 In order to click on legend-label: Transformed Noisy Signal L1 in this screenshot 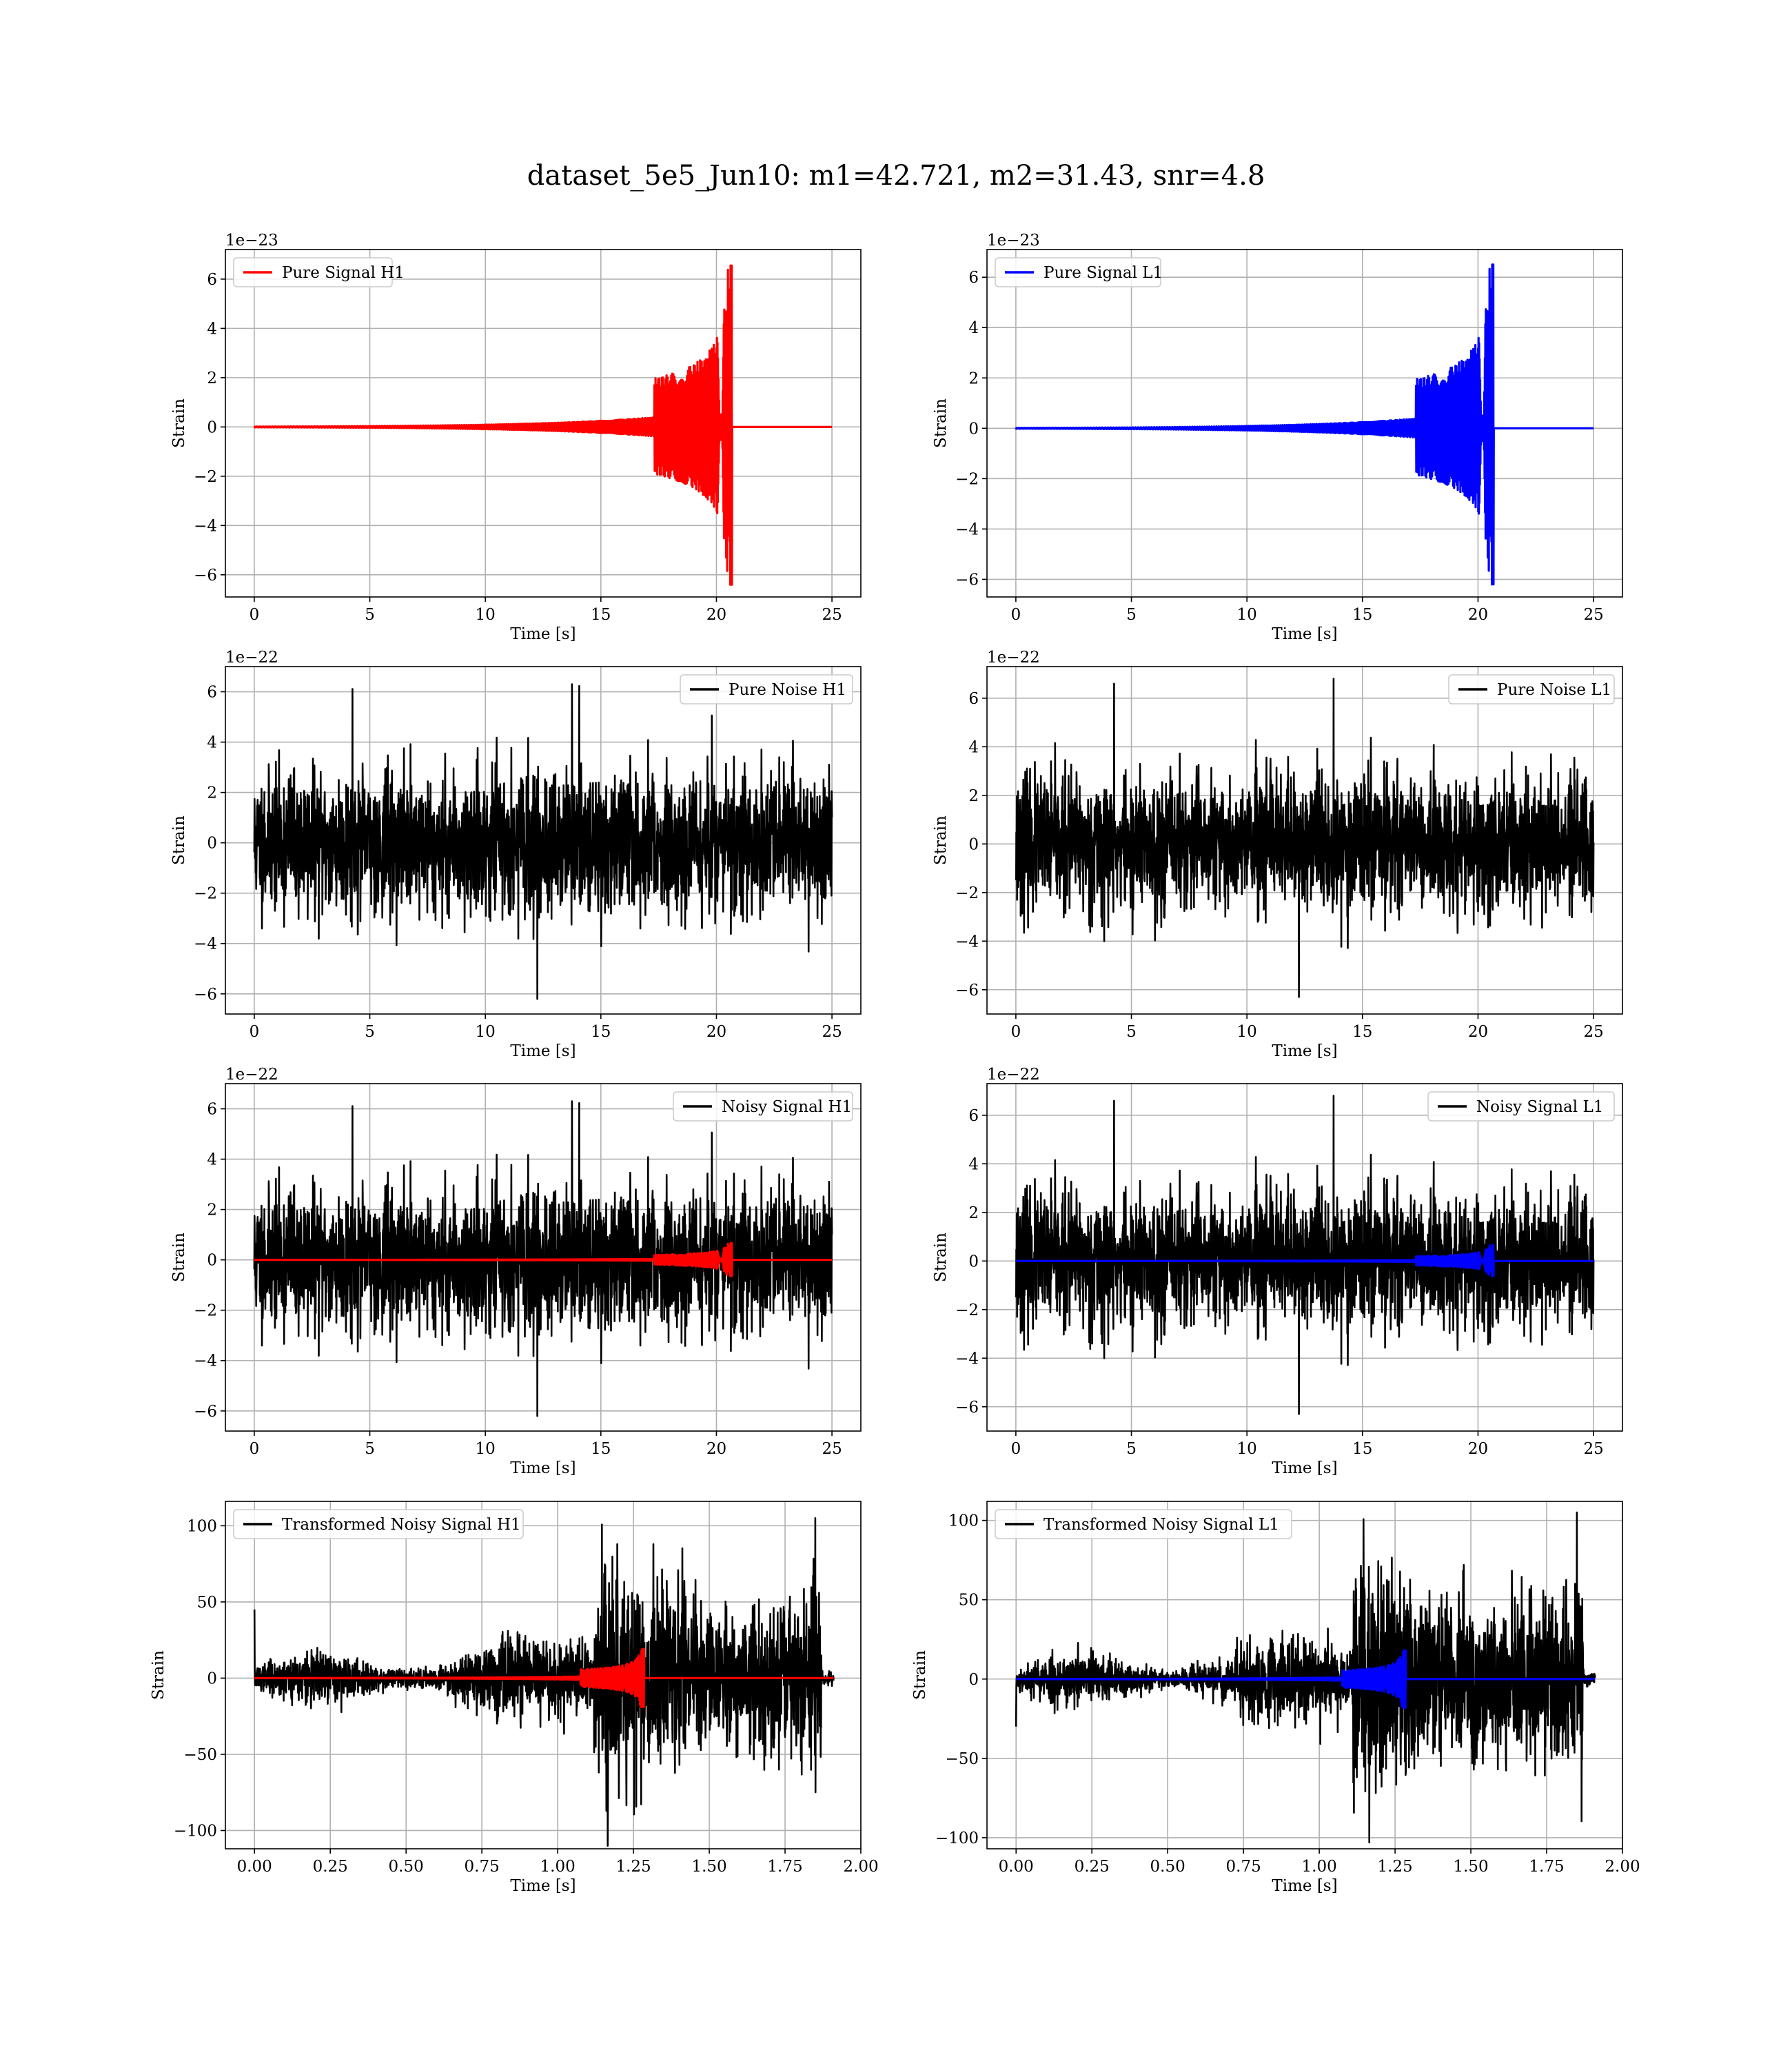, I will do `click(1161, 1525)`.